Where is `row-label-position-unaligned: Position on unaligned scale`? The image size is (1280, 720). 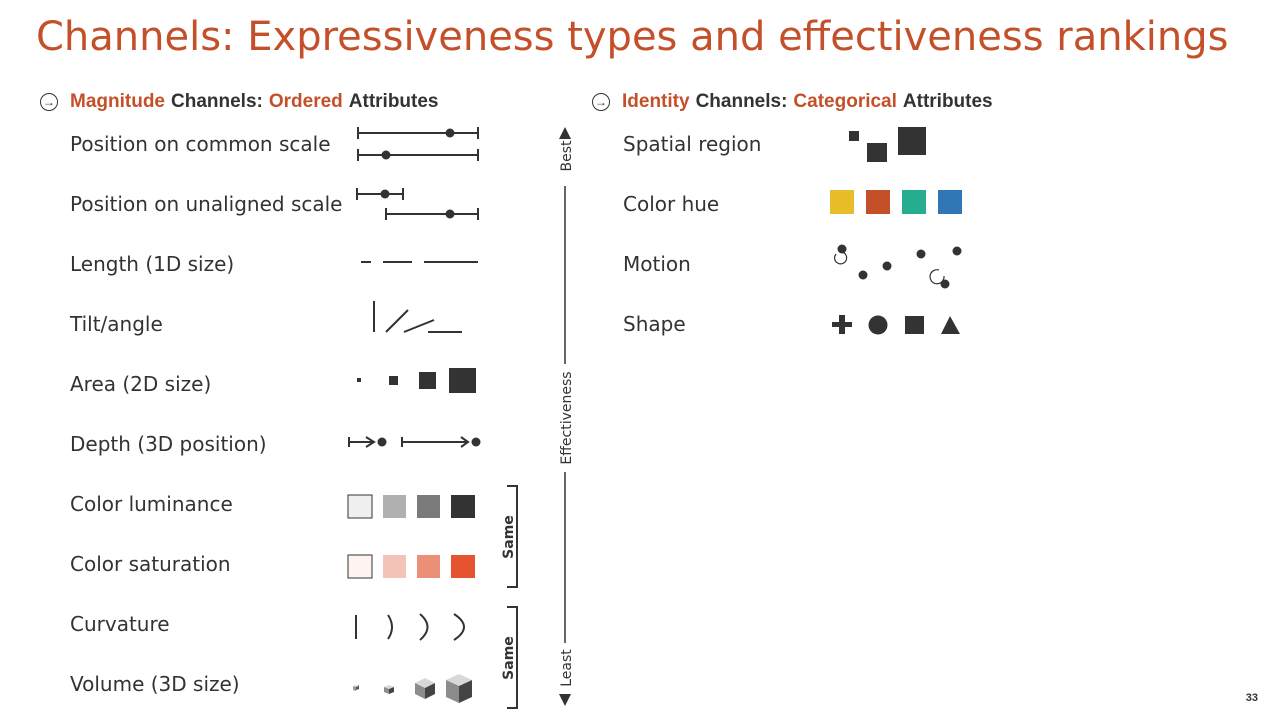
row-label-position-unaligned: Position on unaligned scale is located at coordinates (206, 204).